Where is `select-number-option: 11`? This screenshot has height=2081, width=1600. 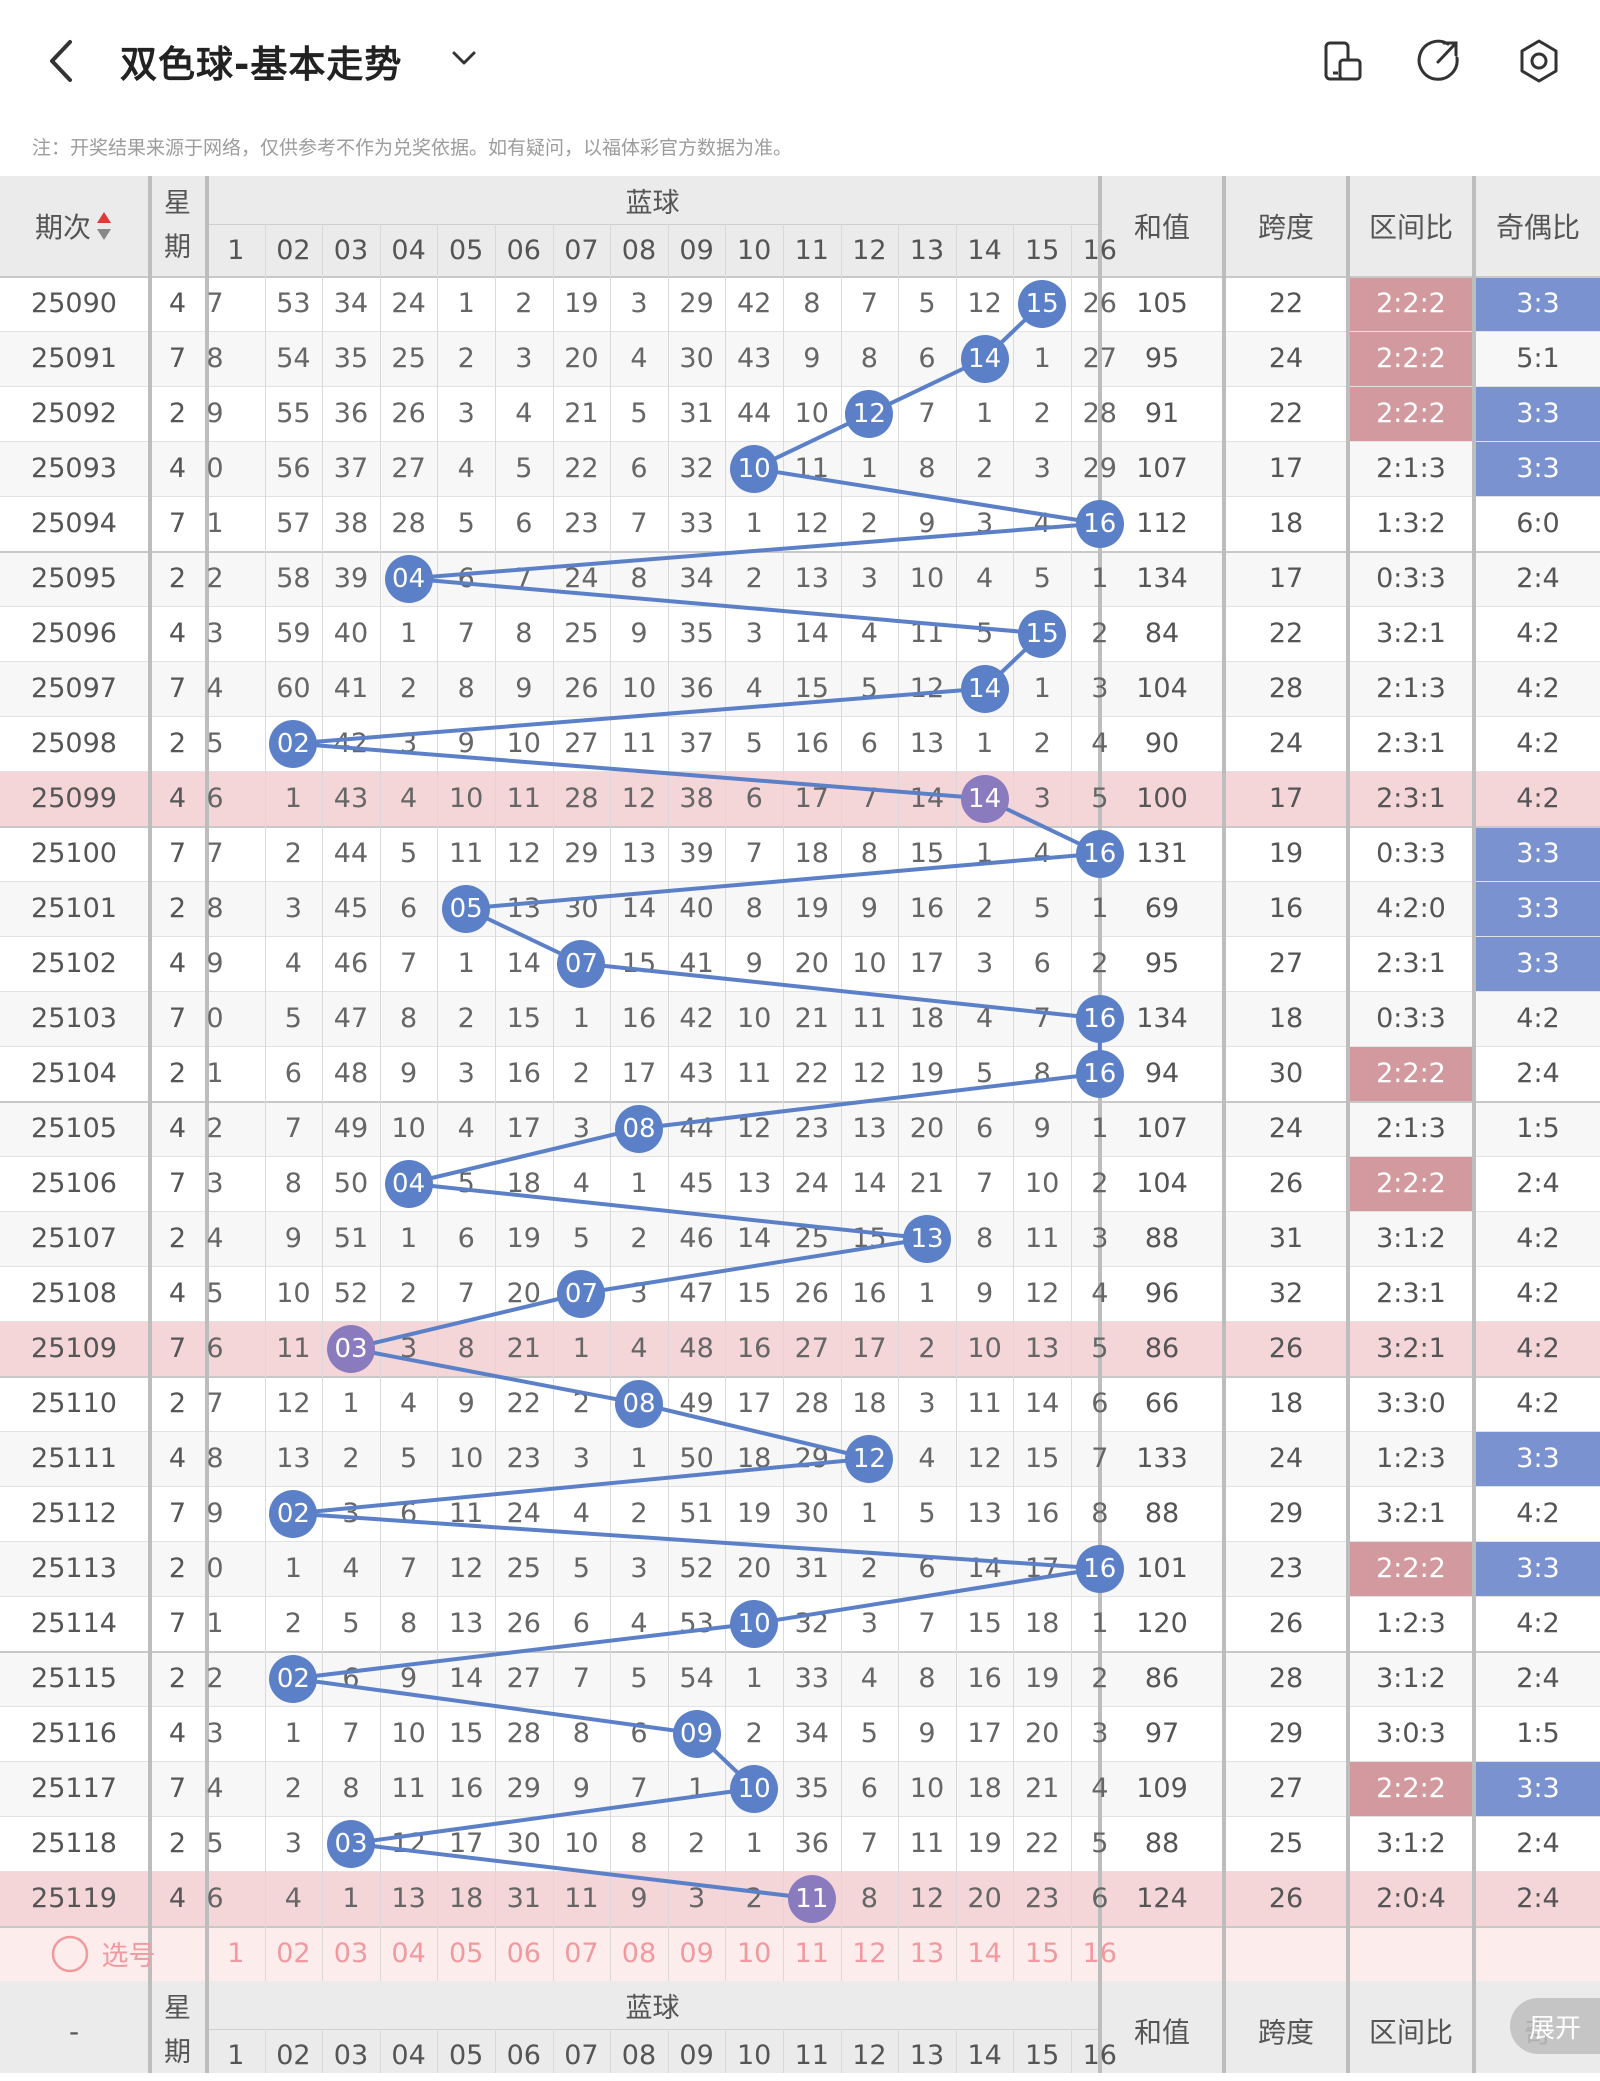 select-number-option: 11 is located at coordinates (811, 1953).